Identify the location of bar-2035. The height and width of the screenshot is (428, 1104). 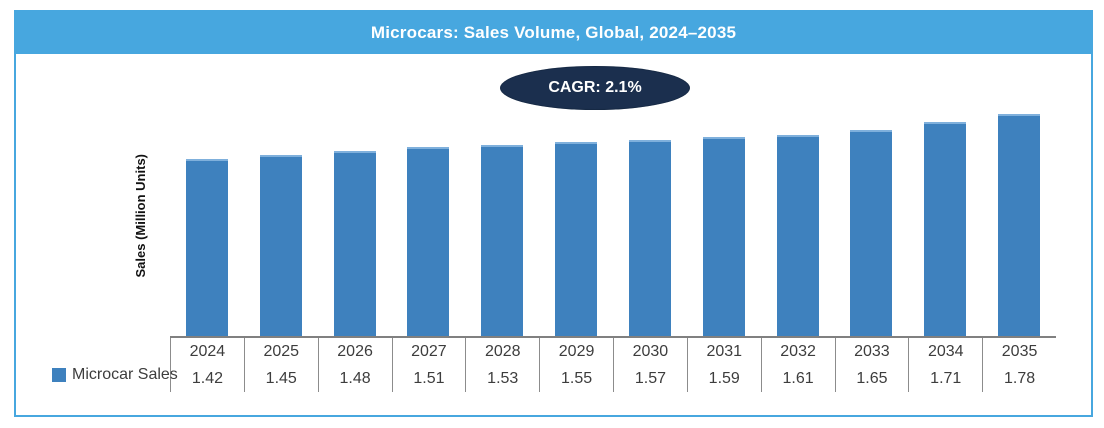
(1019, 225).